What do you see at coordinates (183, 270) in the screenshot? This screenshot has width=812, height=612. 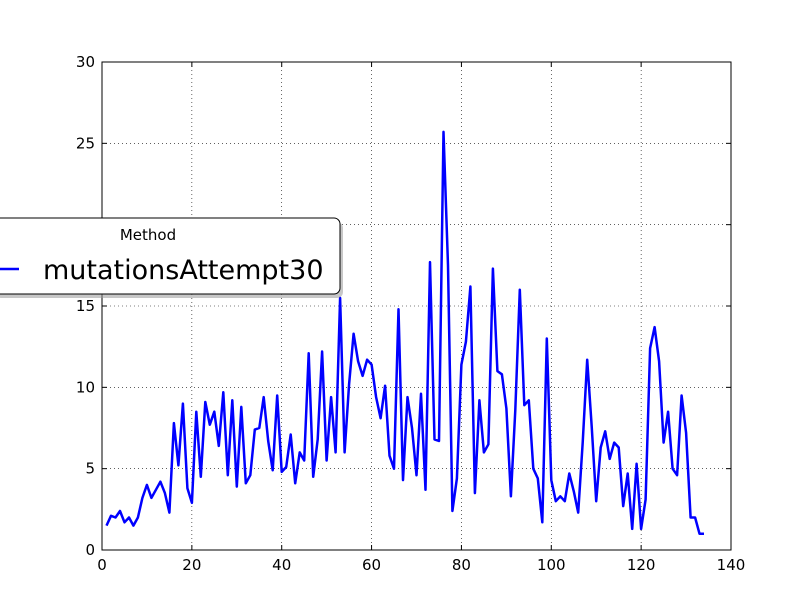 I see `legend-label: mutationsAttempt30` at bounding box center [183, 270].